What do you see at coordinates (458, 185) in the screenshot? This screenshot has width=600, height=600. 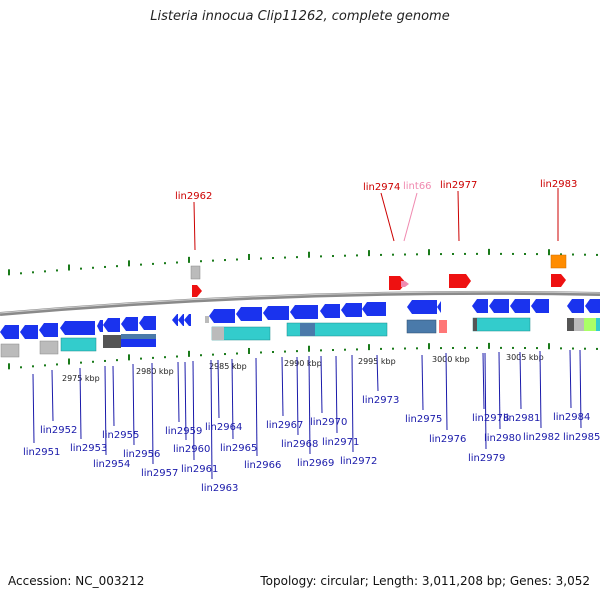 I see `gene-label: lin2977` at bounding box center [458, 185].